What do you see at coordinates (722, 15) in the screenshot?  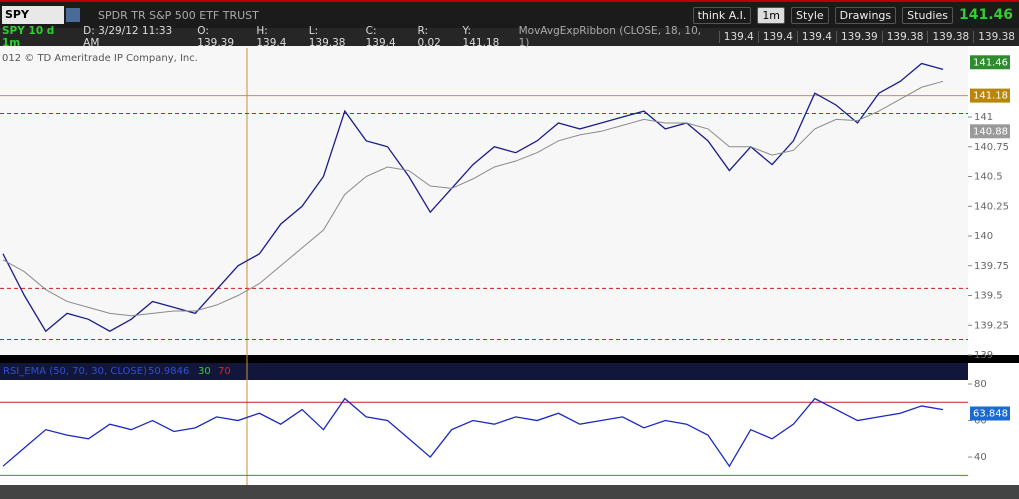 I see `think-ai-button: think A.I.` at bounding box center [722, 15].